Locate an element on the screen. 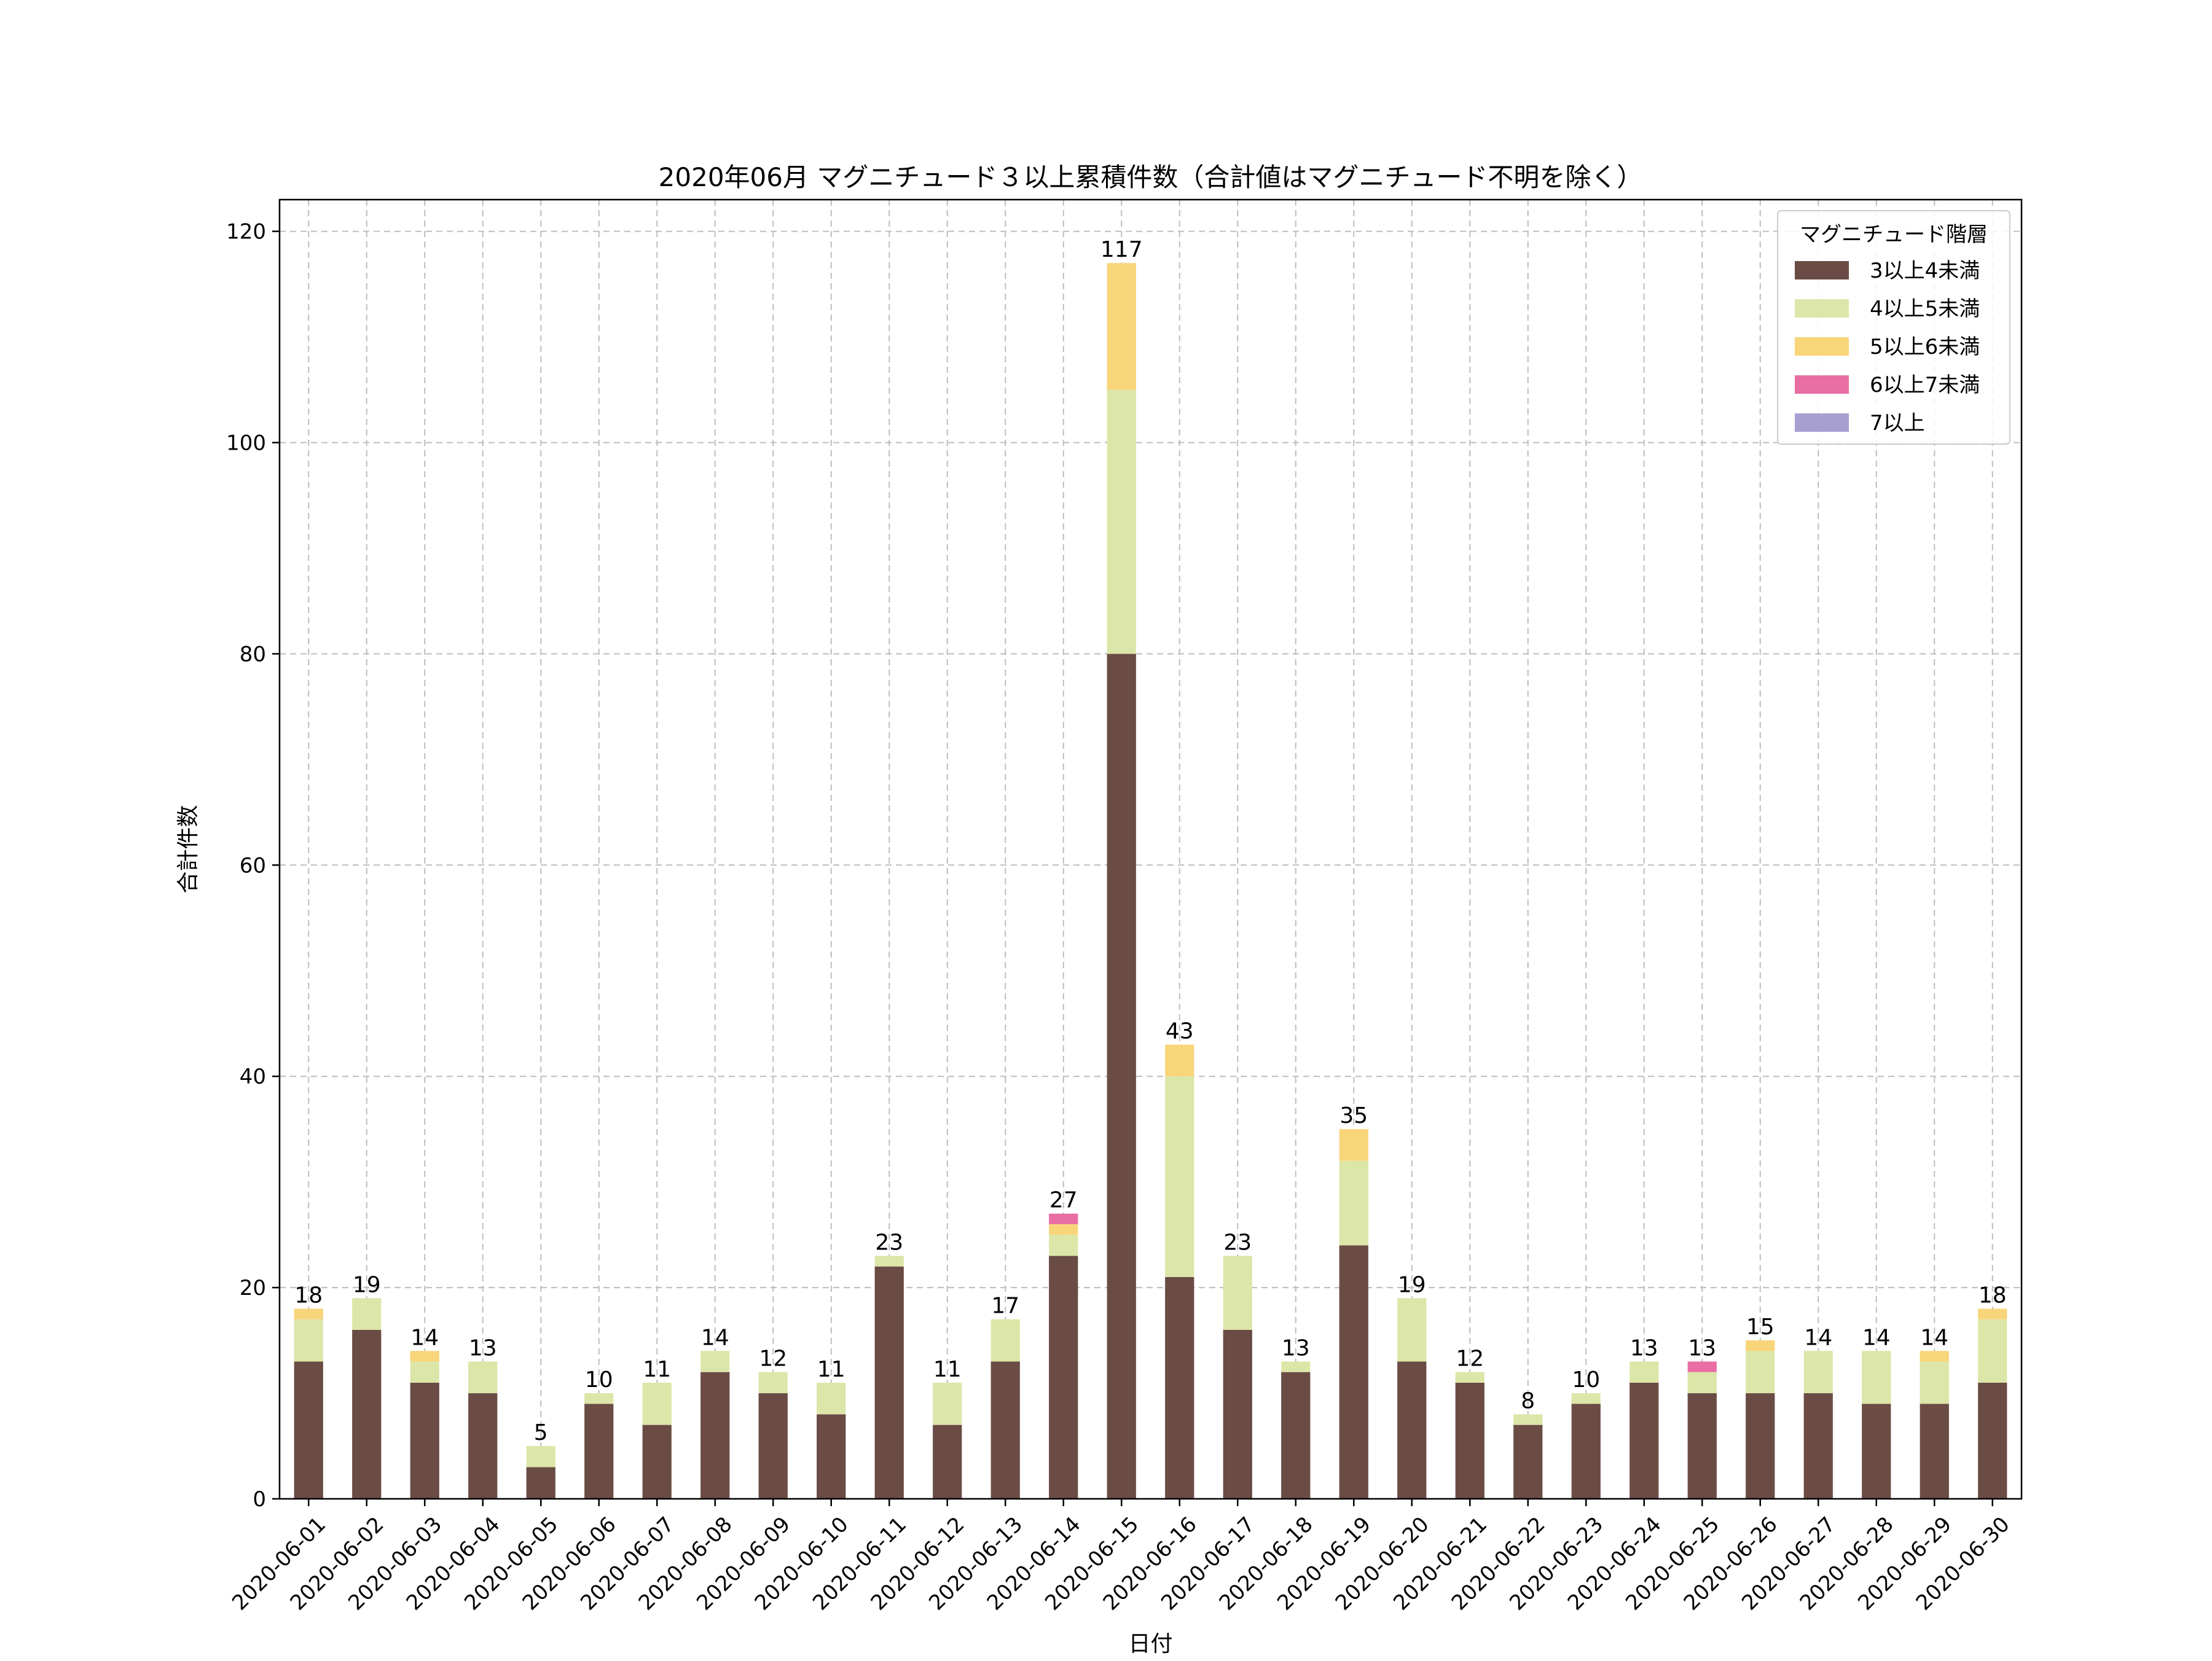 This screenshot has height=1661, width=2212. y-tick-label: 80 is located at coordinates (253, 654).